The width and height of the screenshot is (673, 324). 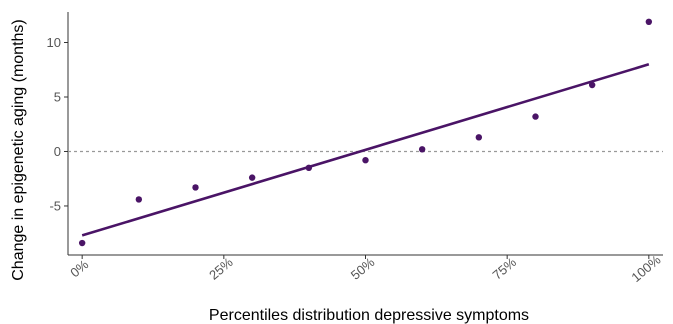 What do you see at coordinates (645, 268) in the screenshot?
I see `x-tick-label-4: 100%` at bounding box center [645, 268].